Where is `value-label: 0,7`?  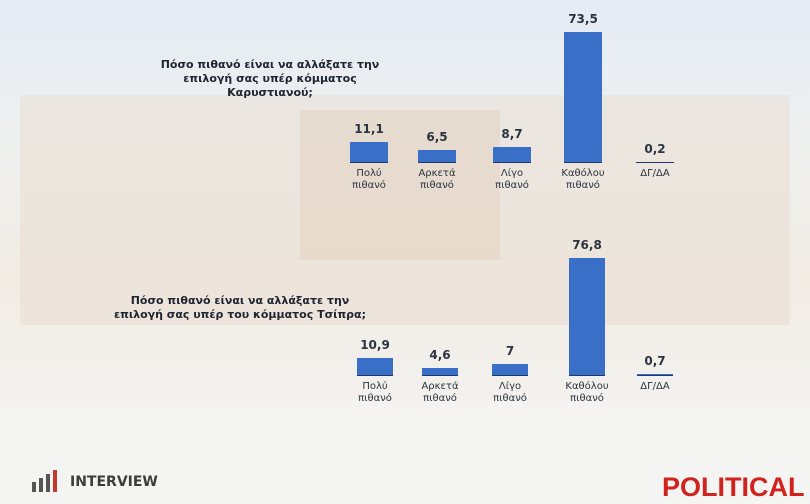
value-label: 0,7 is located at coordinates (655, 360).